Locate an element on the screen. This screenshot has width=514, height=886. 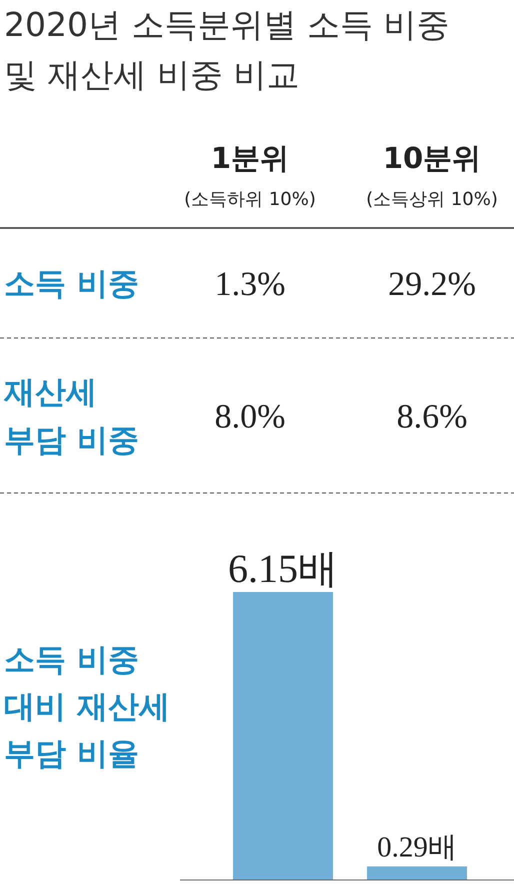
text: 재산세 부담 비중 is located at coordinates (71, 416).